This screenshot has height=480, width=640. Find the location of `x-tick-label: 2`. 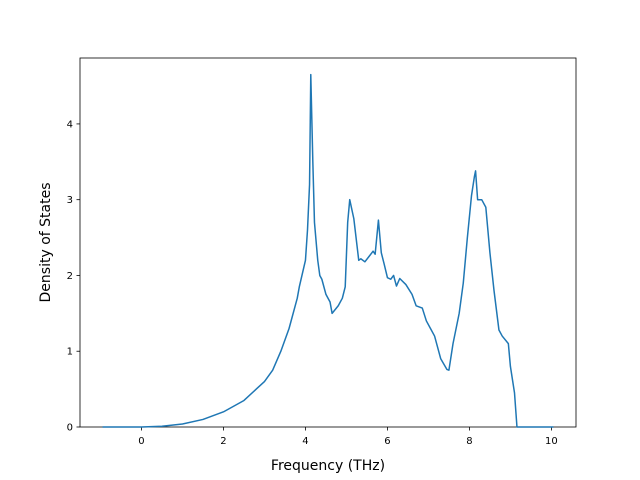

x-tick-label: 2 is located at coordinates (223, 441).